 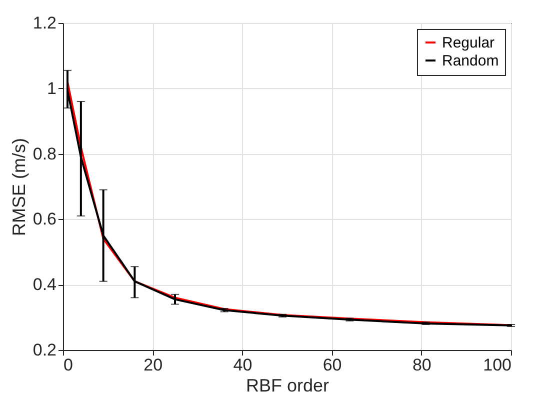 I want to click on y-tick-label: 1, so click(x=51, y=88).